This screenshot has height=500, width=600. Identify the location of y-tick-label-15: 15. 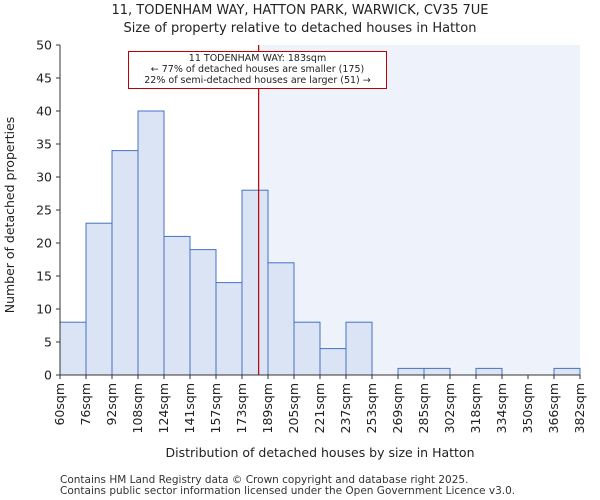
(44, 276).